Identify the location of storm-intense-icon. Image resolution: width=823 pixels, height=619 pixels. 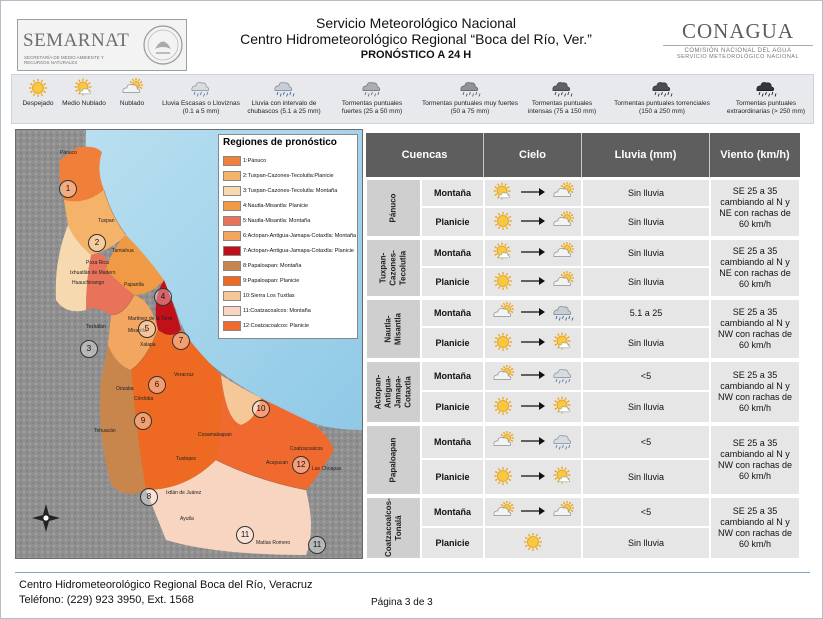
(562, 88).